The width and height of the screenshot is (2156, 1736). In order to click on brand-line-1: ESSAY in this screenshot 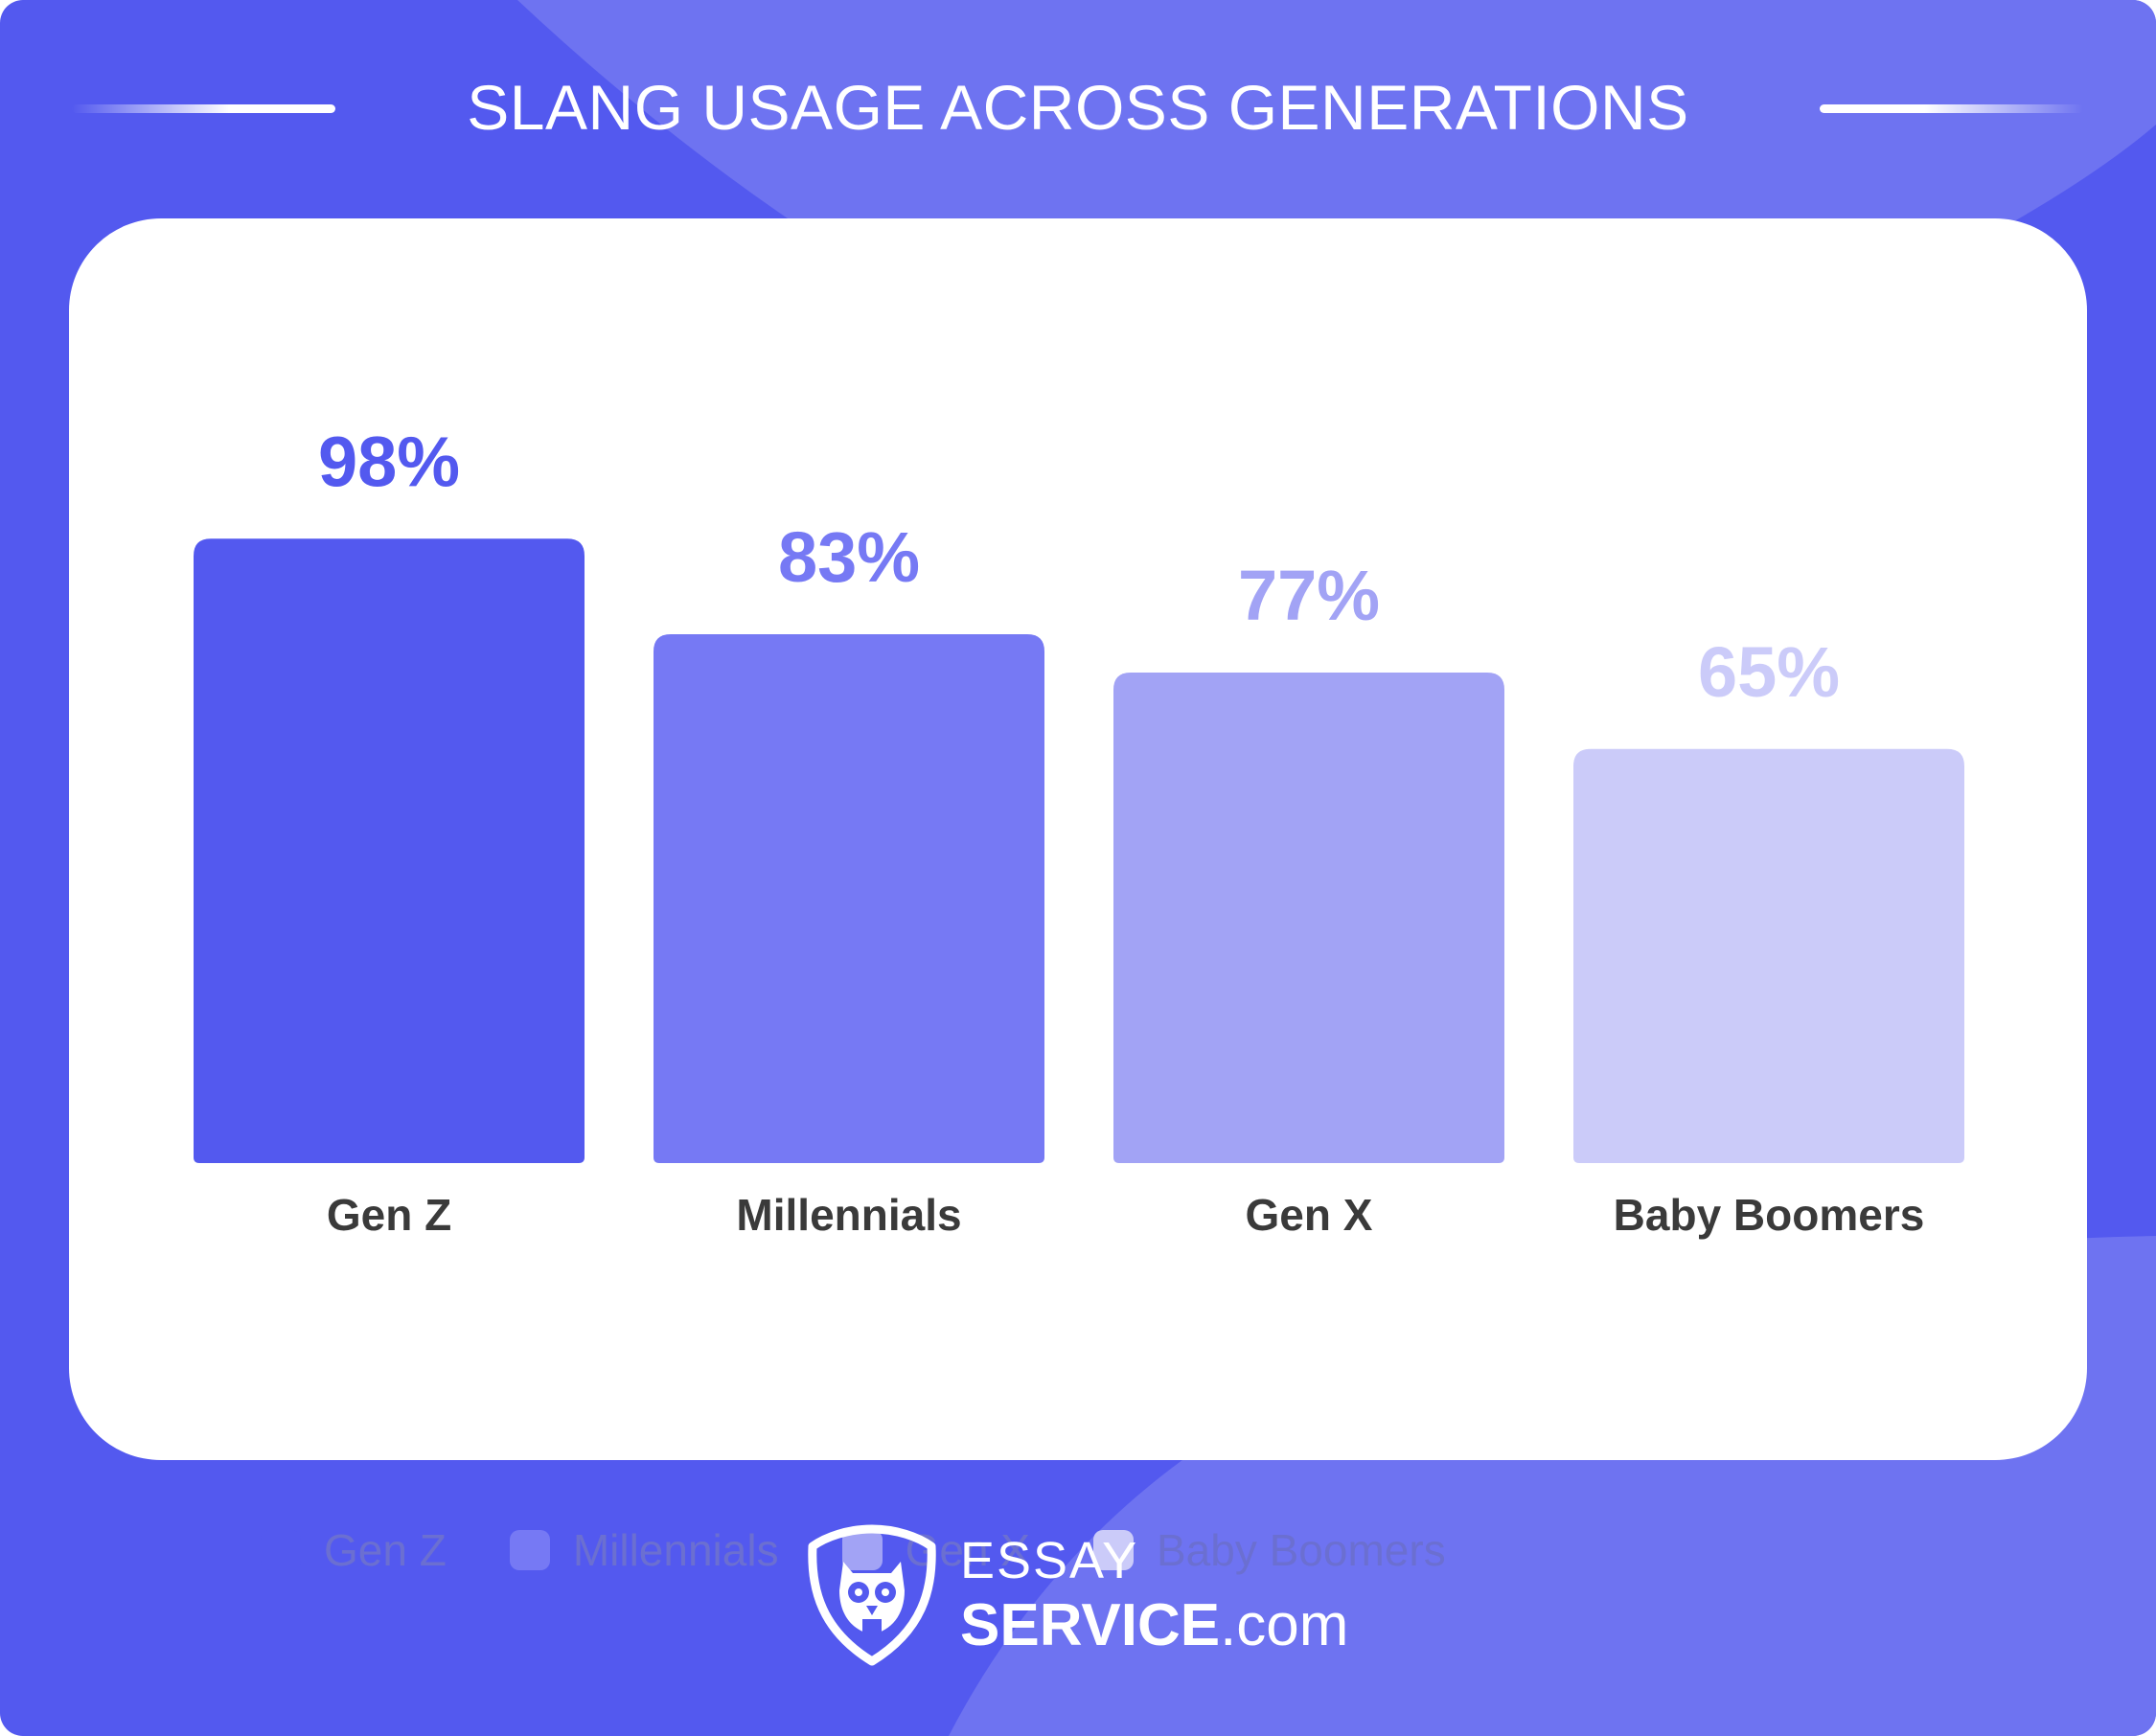, I will do `click(1049, 1560)`.